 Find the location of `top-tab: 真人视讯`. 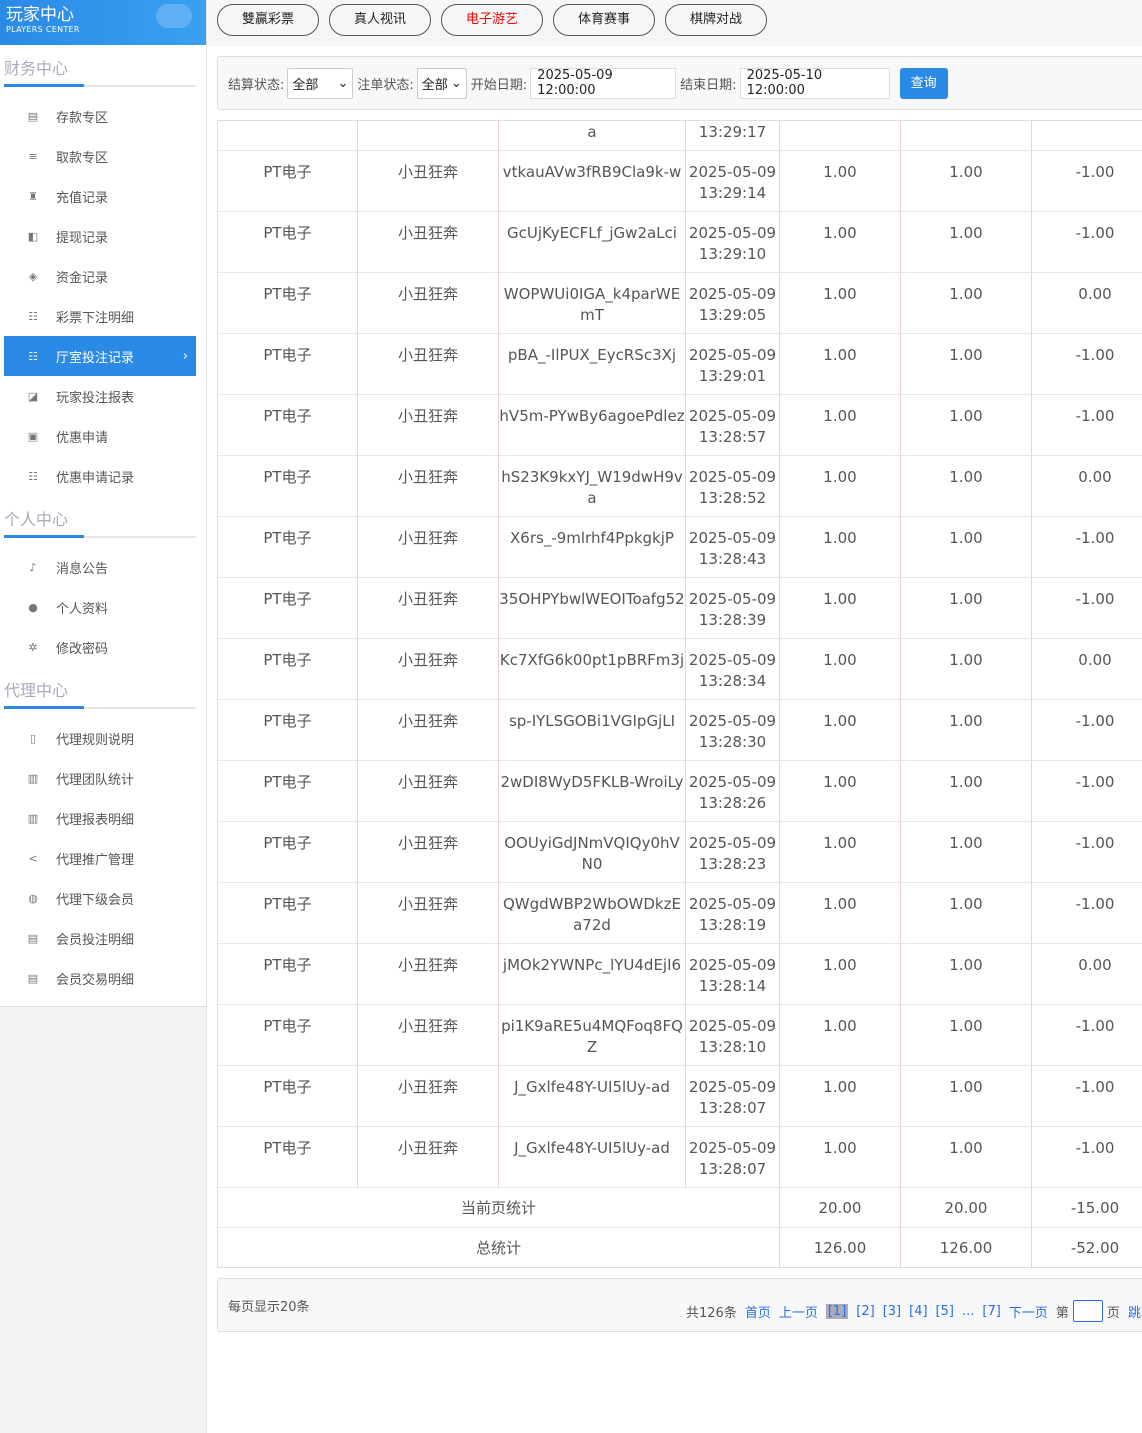

top-tab: 真人视讯 is located at coordinates (380, 20).